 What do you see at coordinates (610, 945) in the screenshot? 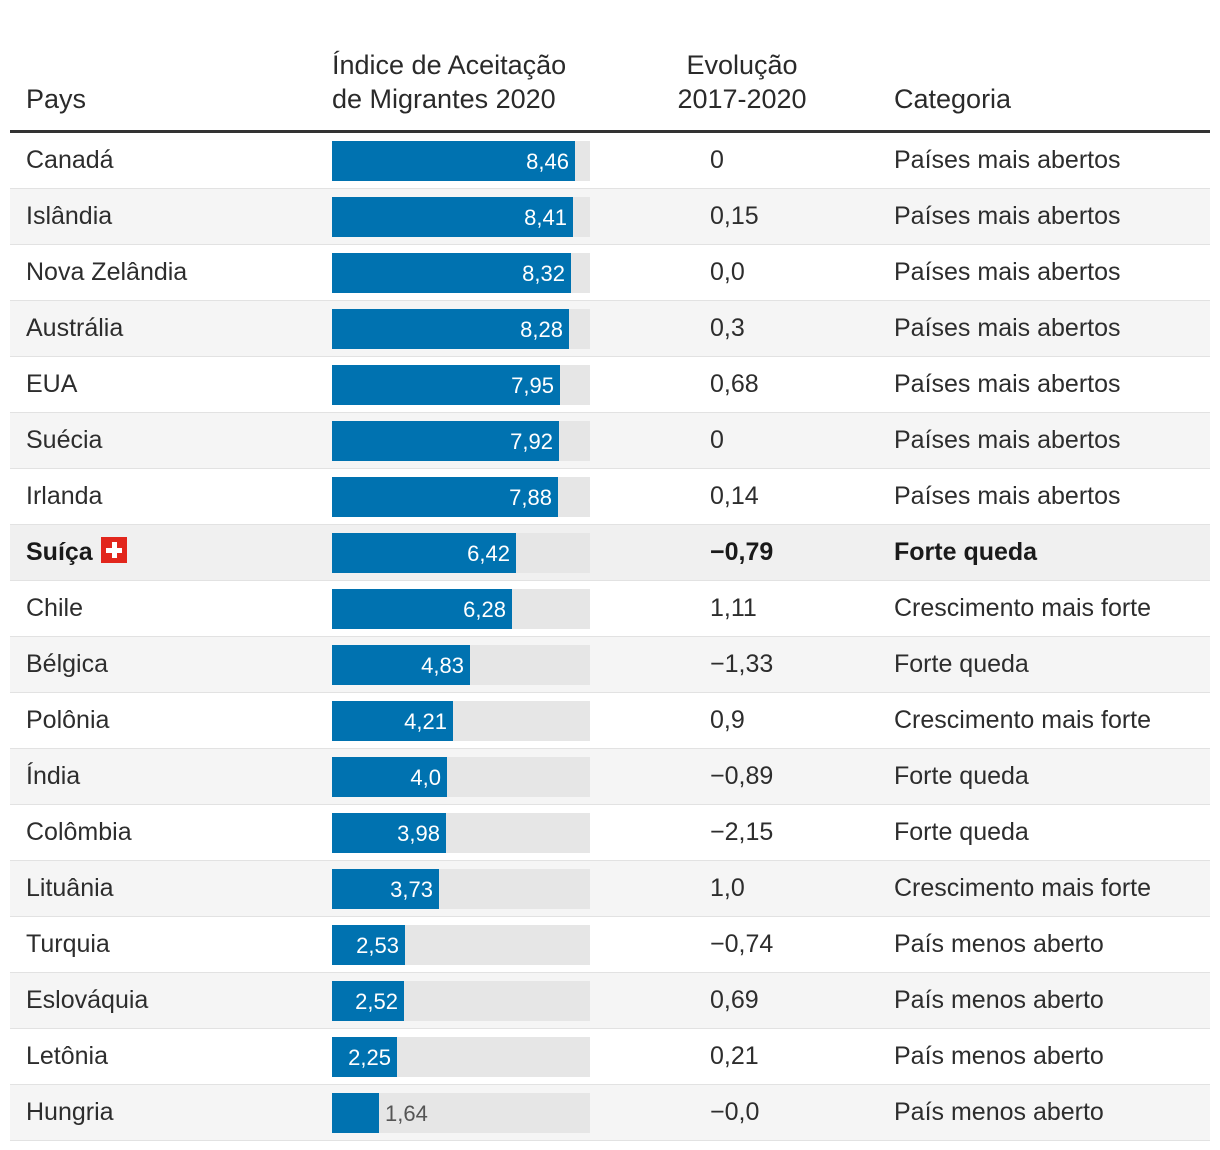
I see `table-row: Turquia 2,53 −0,74 País menos aberto` at bounding box center [610, 945].